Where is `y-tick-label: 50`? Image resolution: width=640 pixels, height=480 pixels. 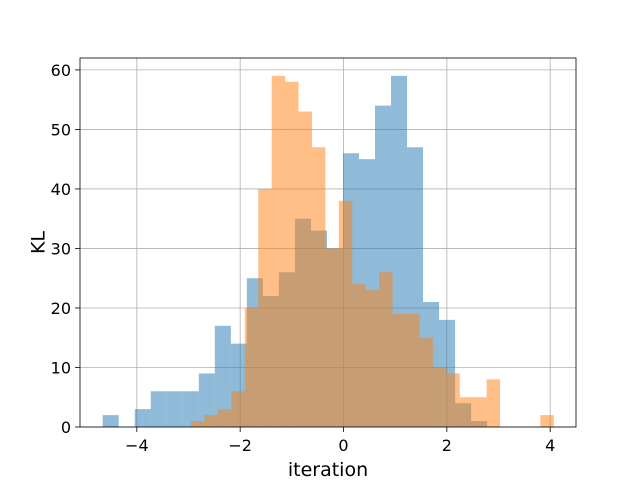 y-tick-label: 50 is located at coordinates (61, 129).